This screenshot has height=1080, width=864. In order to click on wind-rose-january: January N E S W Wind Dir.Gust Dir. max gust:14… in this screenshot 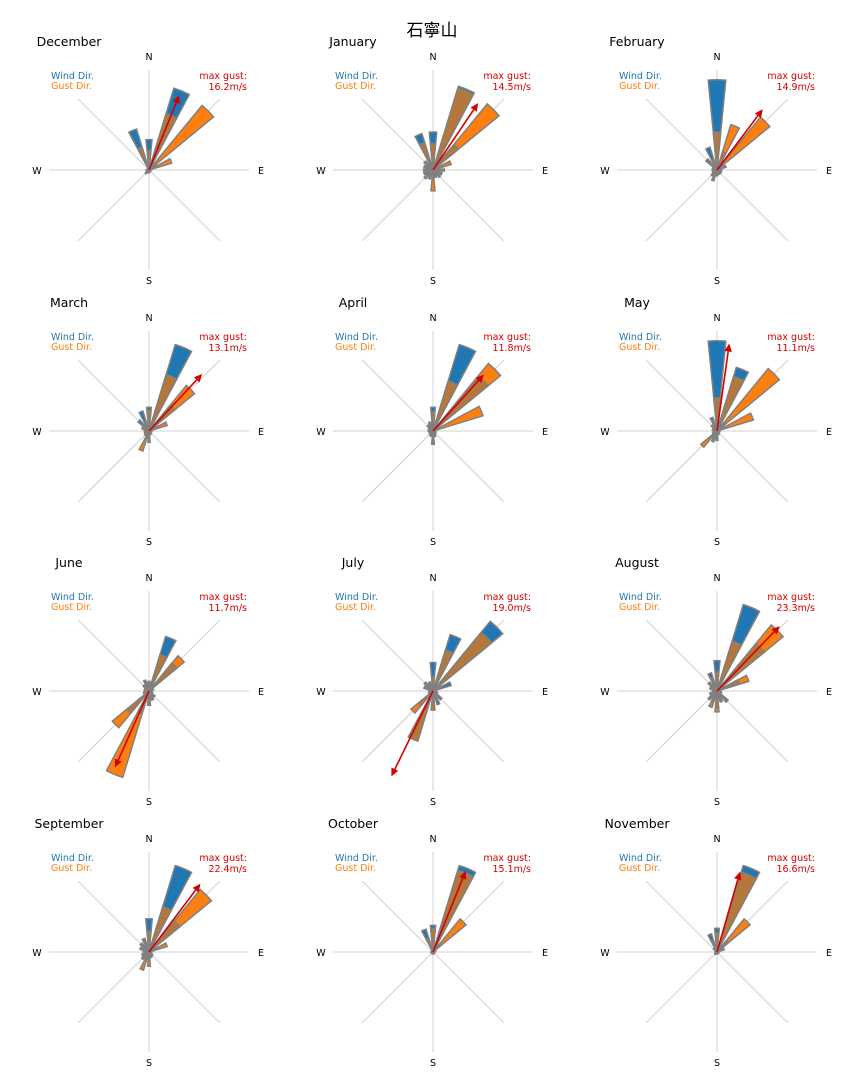, I will do `click(432, 160)`.